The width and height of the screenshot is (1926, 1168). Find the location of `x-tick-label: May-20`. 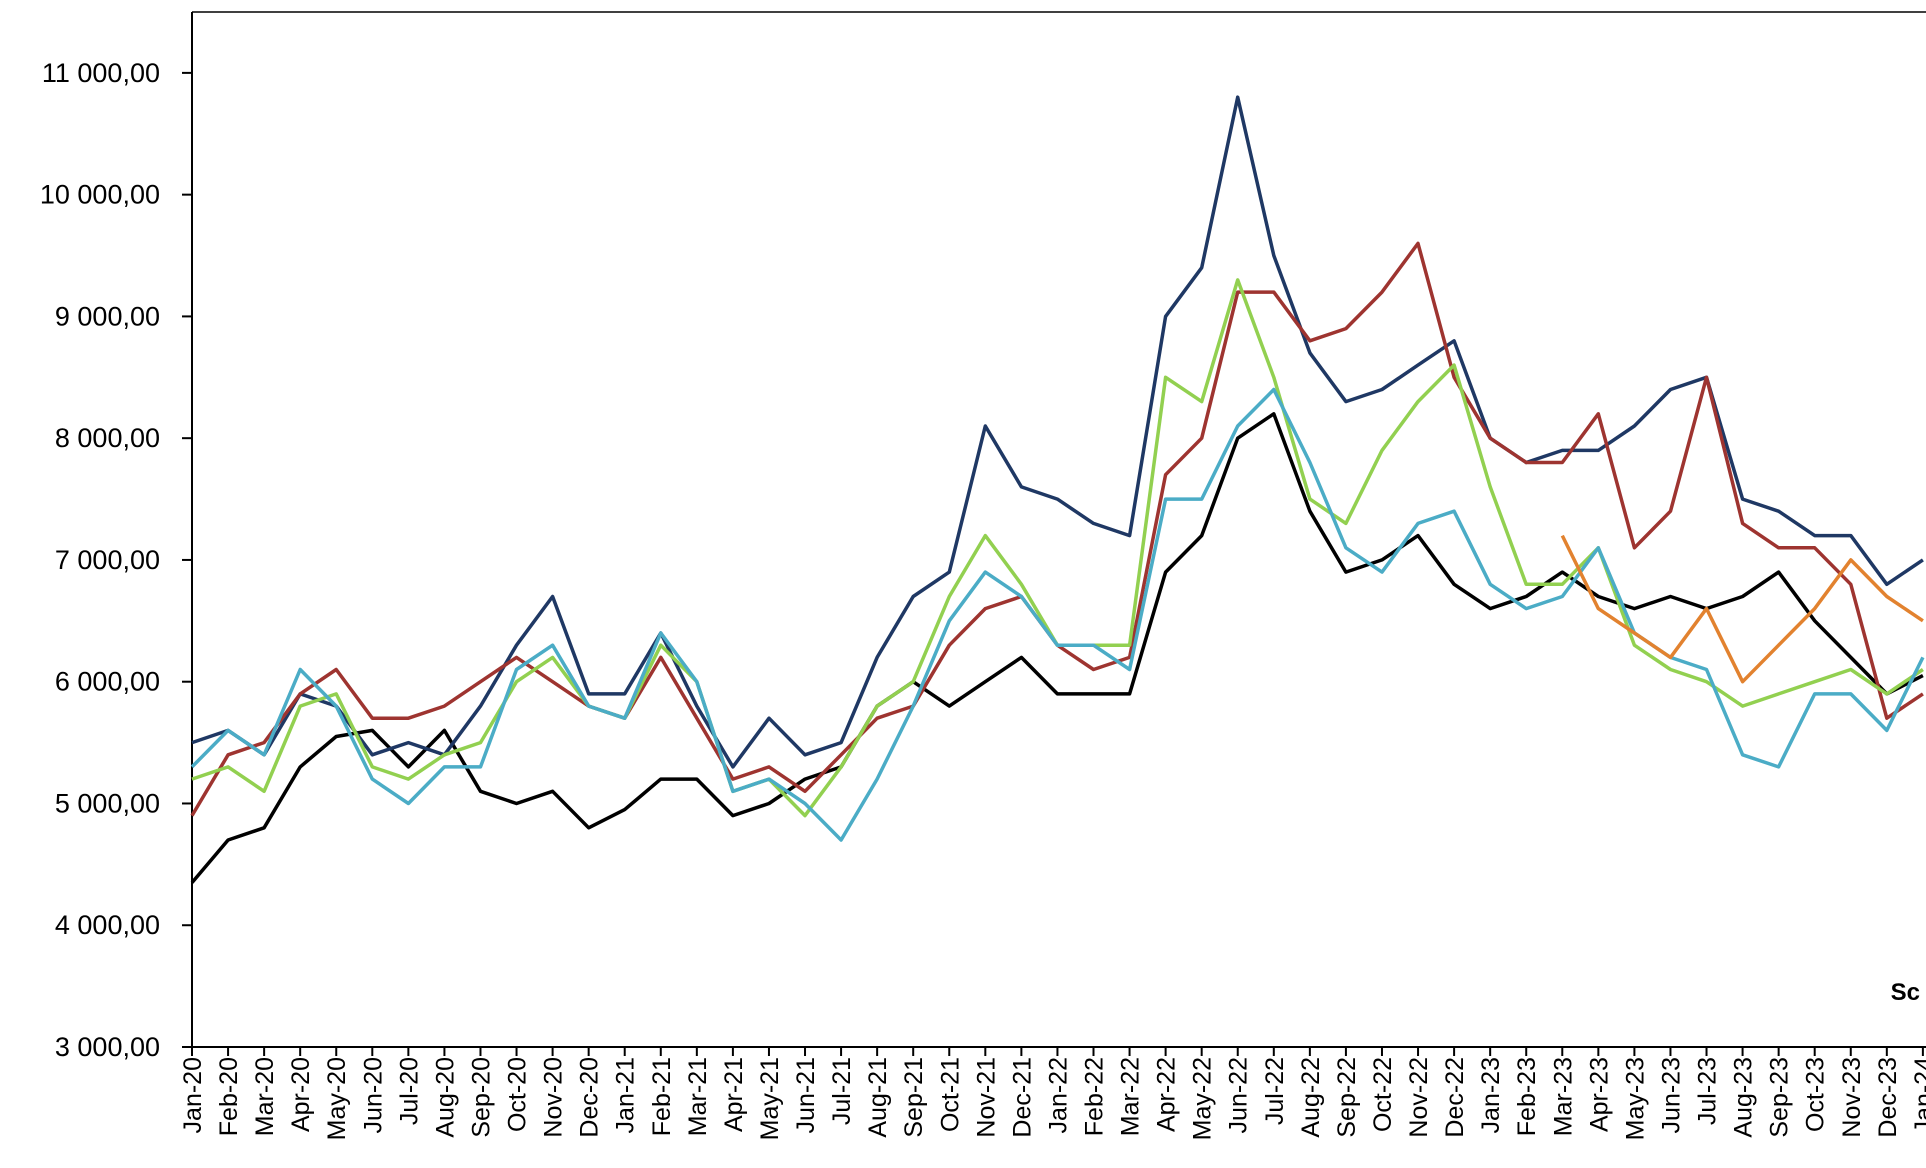

x-tick-label: May-20 is located at coordinates (337, 1098).